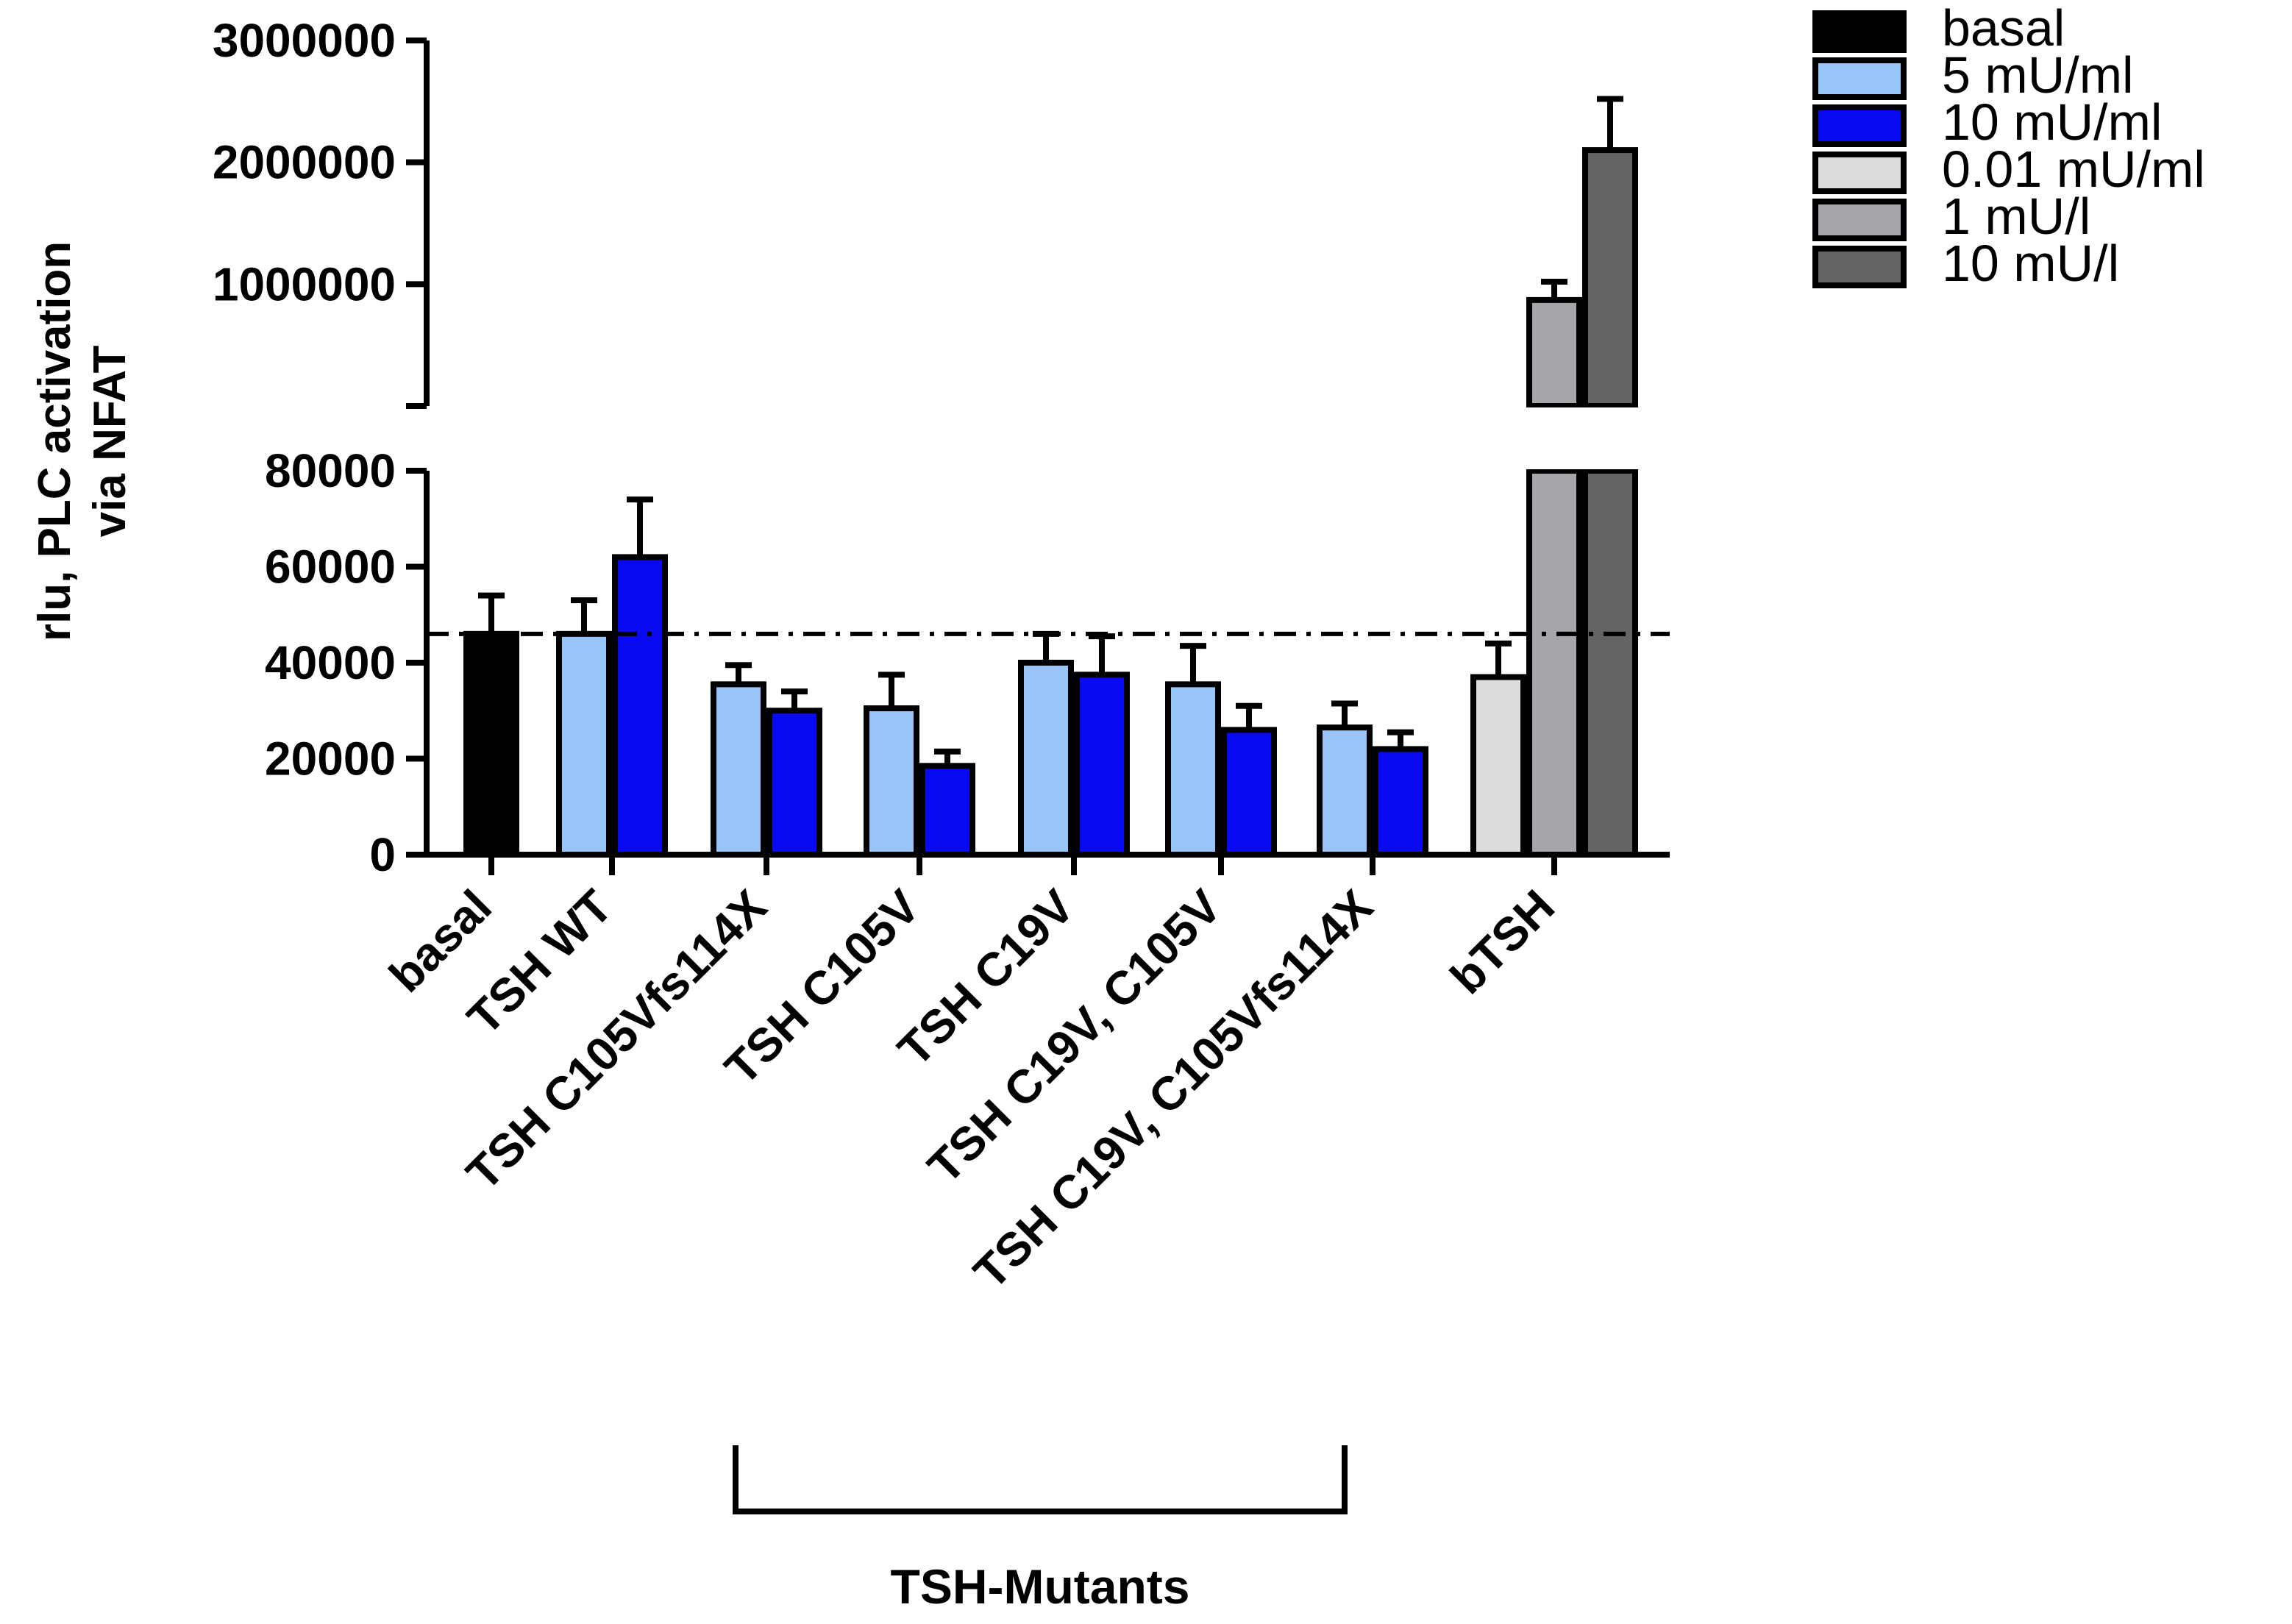 The image size is (2292, 1624). I want to click on x-category-label: bTSH, so click(1502, 942).